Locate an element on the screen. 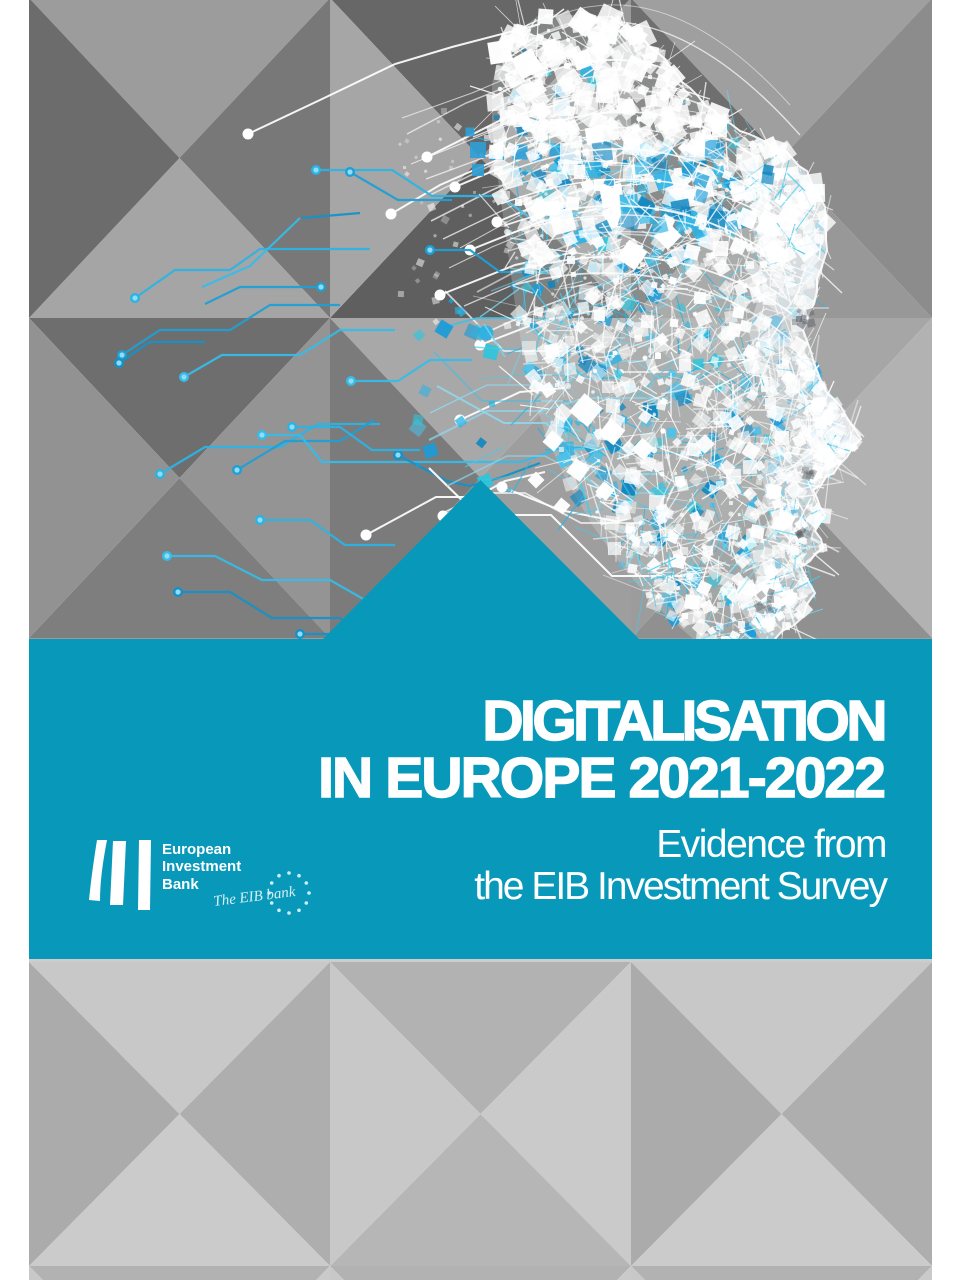  svg-text: Evidence from is located at coordinates (771, 844).